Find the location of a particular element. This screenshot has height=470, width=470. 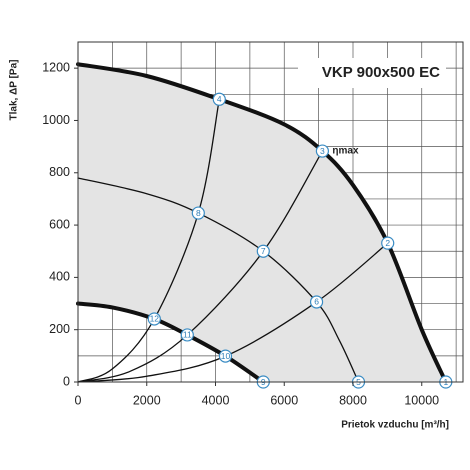

point-label: 3 is located at coordinates (322, 151).